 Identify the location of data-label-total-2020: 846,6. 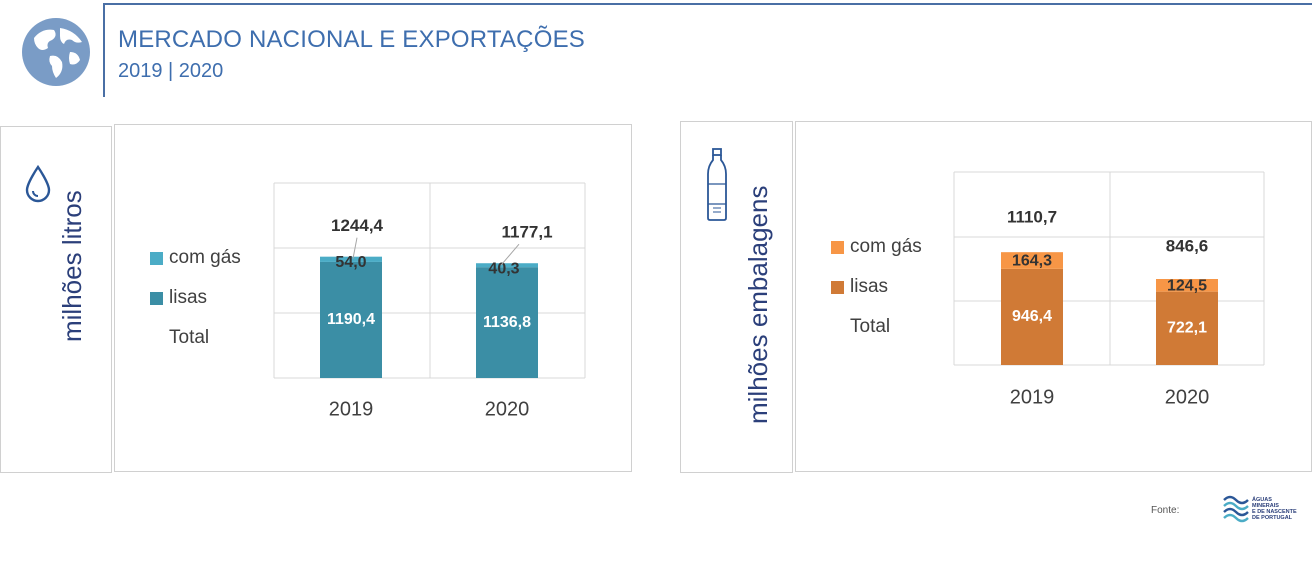
(1187, 245).